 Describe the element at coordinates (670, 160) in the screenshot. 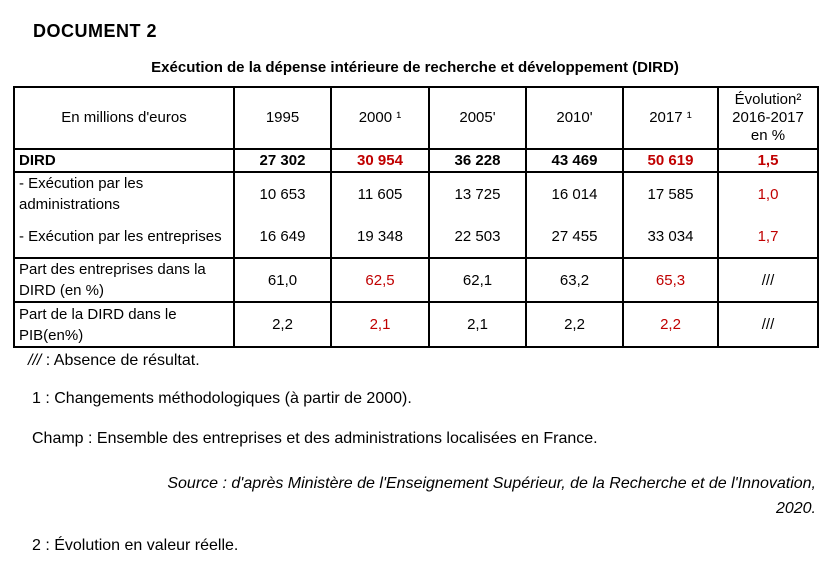

I see `table-cell: 50 619` at that location.